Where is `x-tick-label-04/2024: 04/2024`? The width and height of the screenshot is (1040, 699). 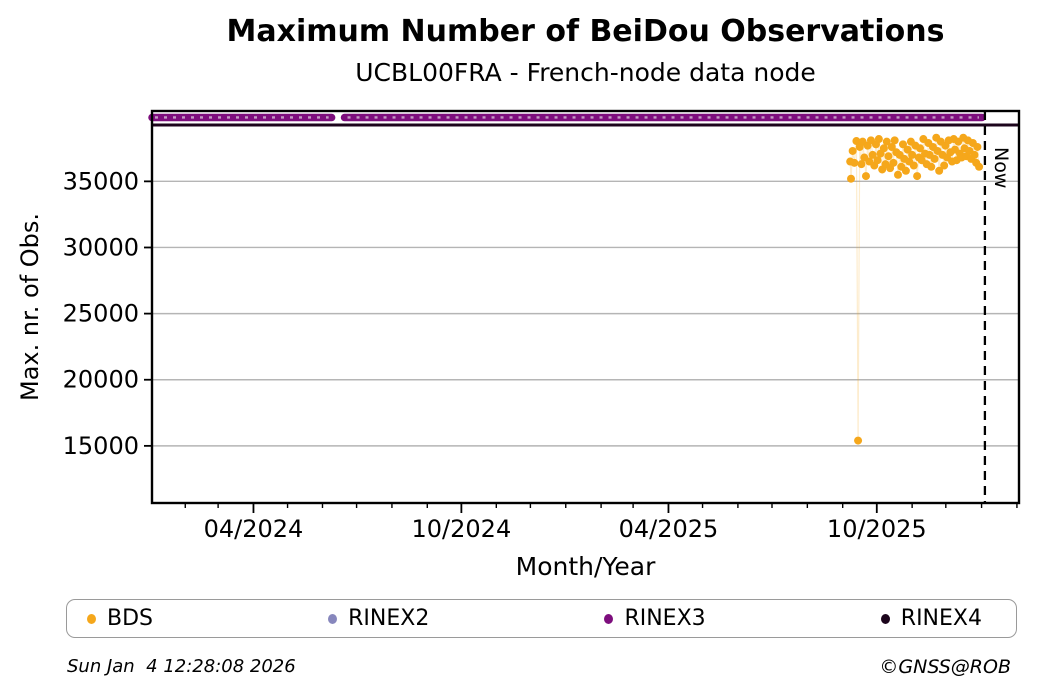
x-tick-label-04/2024: 04/2024 is located at coordinates (254, 529).